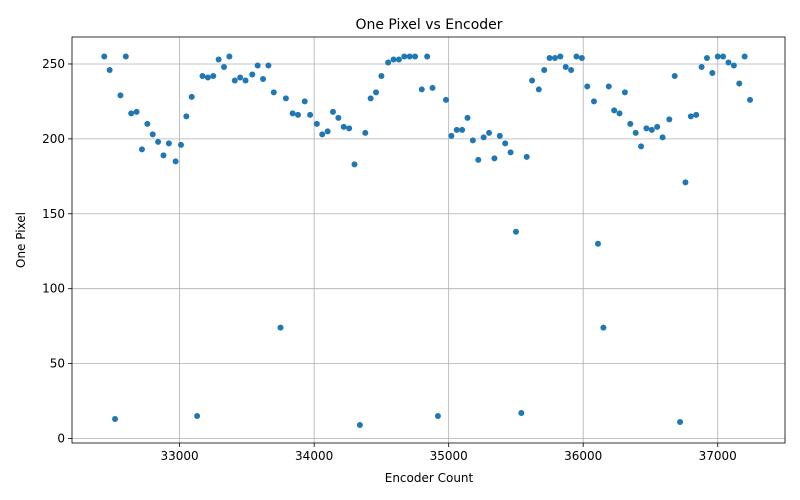 The image size is (800, 500). I want to click on x-axis-ticks: 33000 34000 35000 36000 37000, so click(449, 453).